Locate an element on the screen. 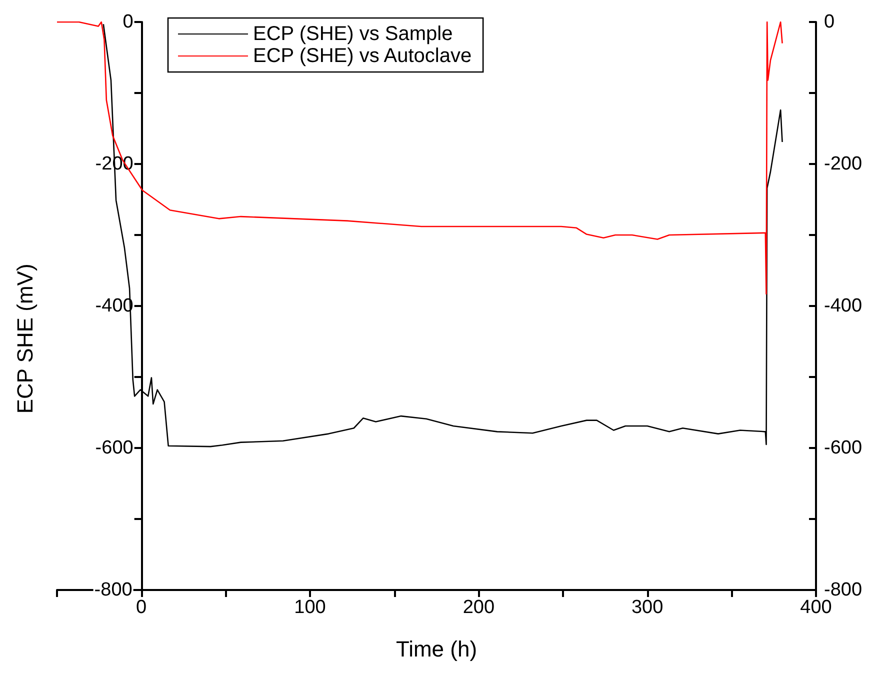  x-tick-label: 200 is located at coordinates (478, 607).